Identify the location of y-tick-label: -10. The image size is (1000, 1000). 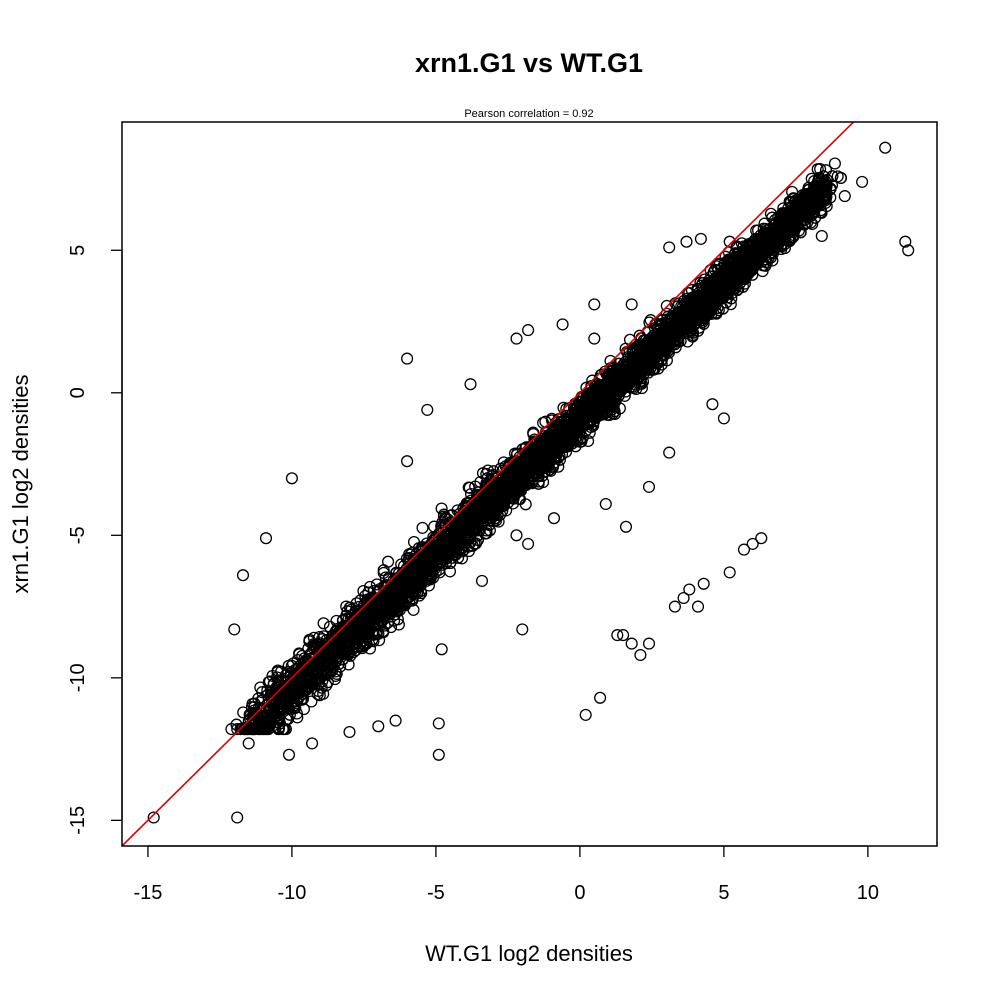
(78, 677).